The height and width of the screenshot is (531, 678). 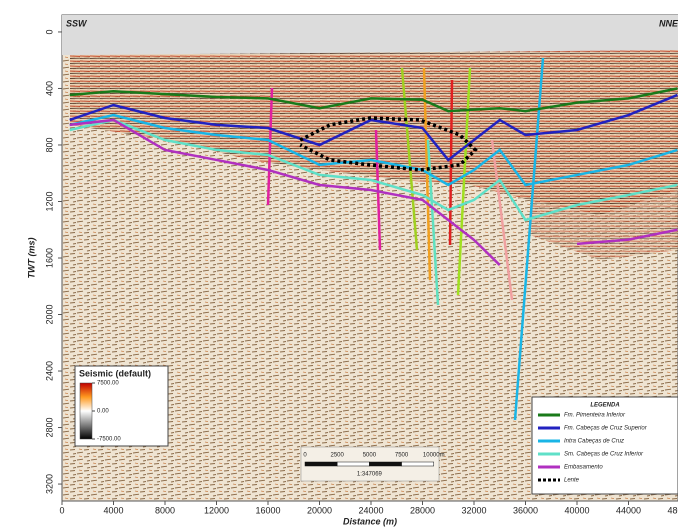 I want to click on colorbar-tick-label: 7500.00, so click(x=108, y=384).